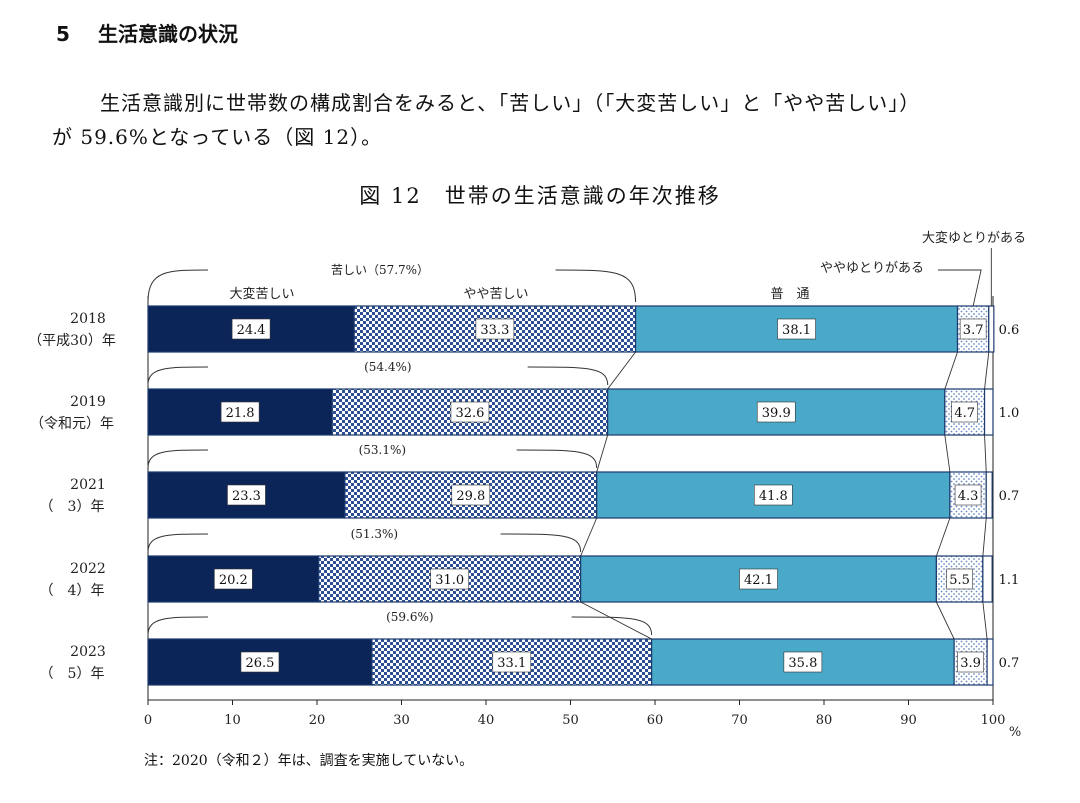  I want to click on data-label: 0.6, so click(1009, 330).